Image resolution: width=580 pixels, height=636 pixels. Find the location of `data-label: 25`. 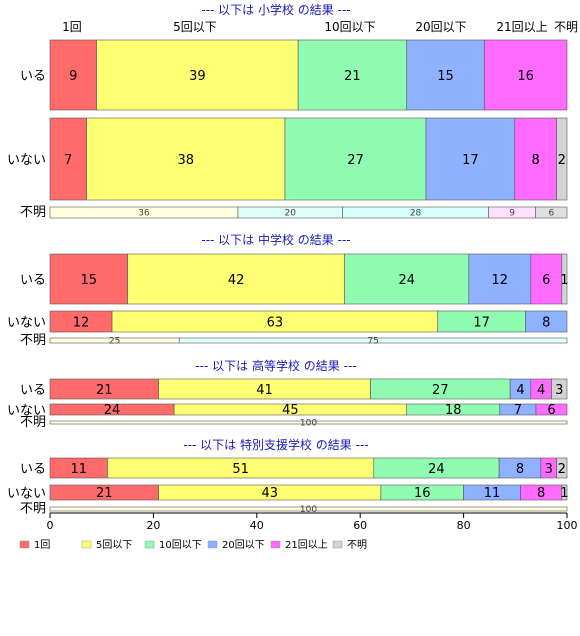

data-label: 25 is located at coordinates (114, 342).